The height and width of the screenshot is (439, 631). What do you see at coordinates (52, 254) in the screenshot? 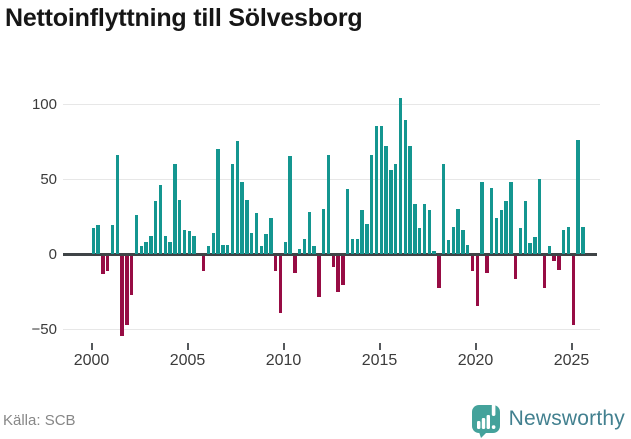
I see `y-axis-tick-label: 0` at bounding box center [52, 254].